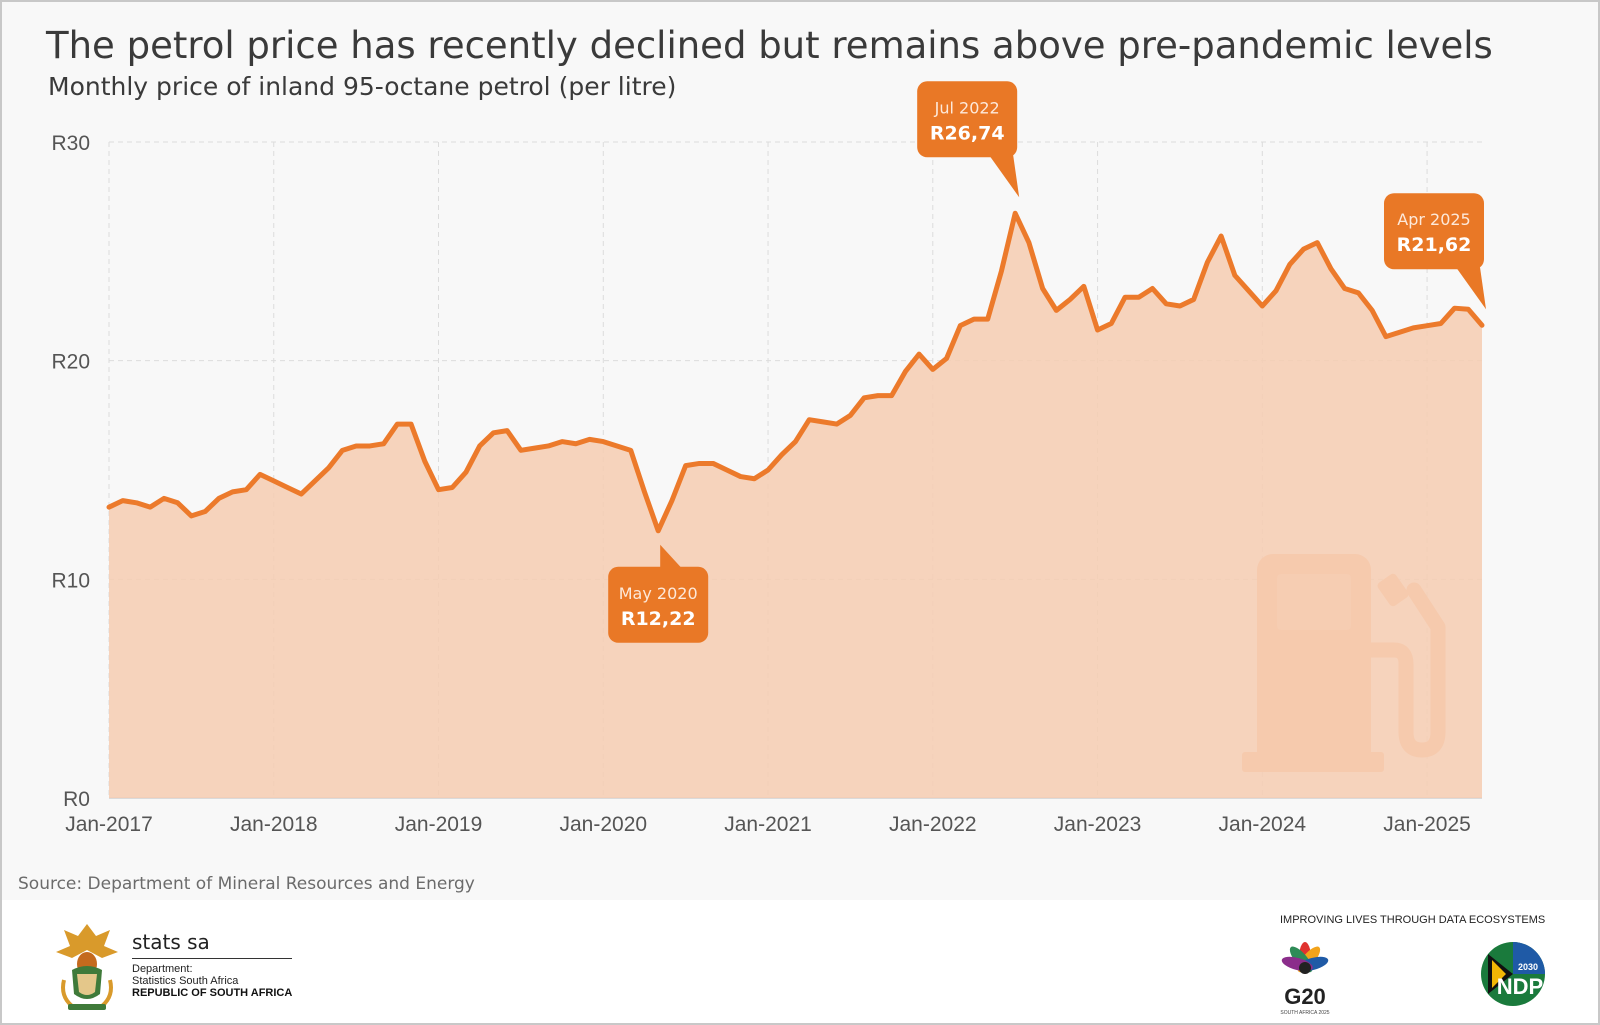  What do you see at coordinates (1528, 967) in the screenshot?
I see `ndp-year: 2030` at bounding box center [1528, 967].